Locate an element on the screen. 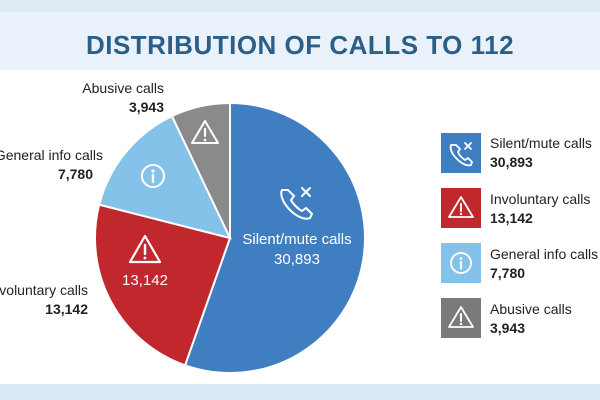  legend-value-general: 7,780 is located at coordinates (507, 273).